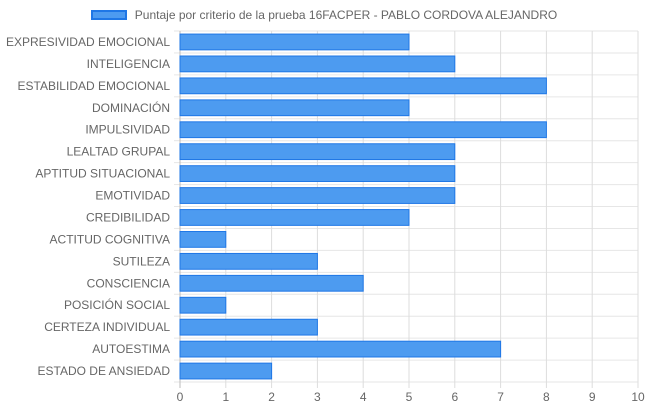 The width and height of the screenshot is (648, 415). Describe the element at coordinates (317, 397) in the screenshot. I see `x-tick-label: 3` at that location.